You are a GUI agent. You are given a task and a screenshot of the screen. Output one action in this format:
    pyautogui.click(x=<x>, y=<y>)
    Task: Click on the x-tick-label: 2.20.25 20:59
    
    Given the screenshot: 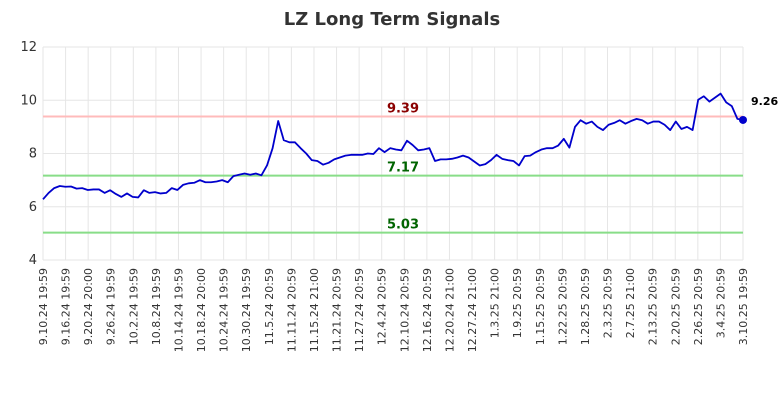 What is the action you would take?
    pyautogui.click(x=675, y=306)
    